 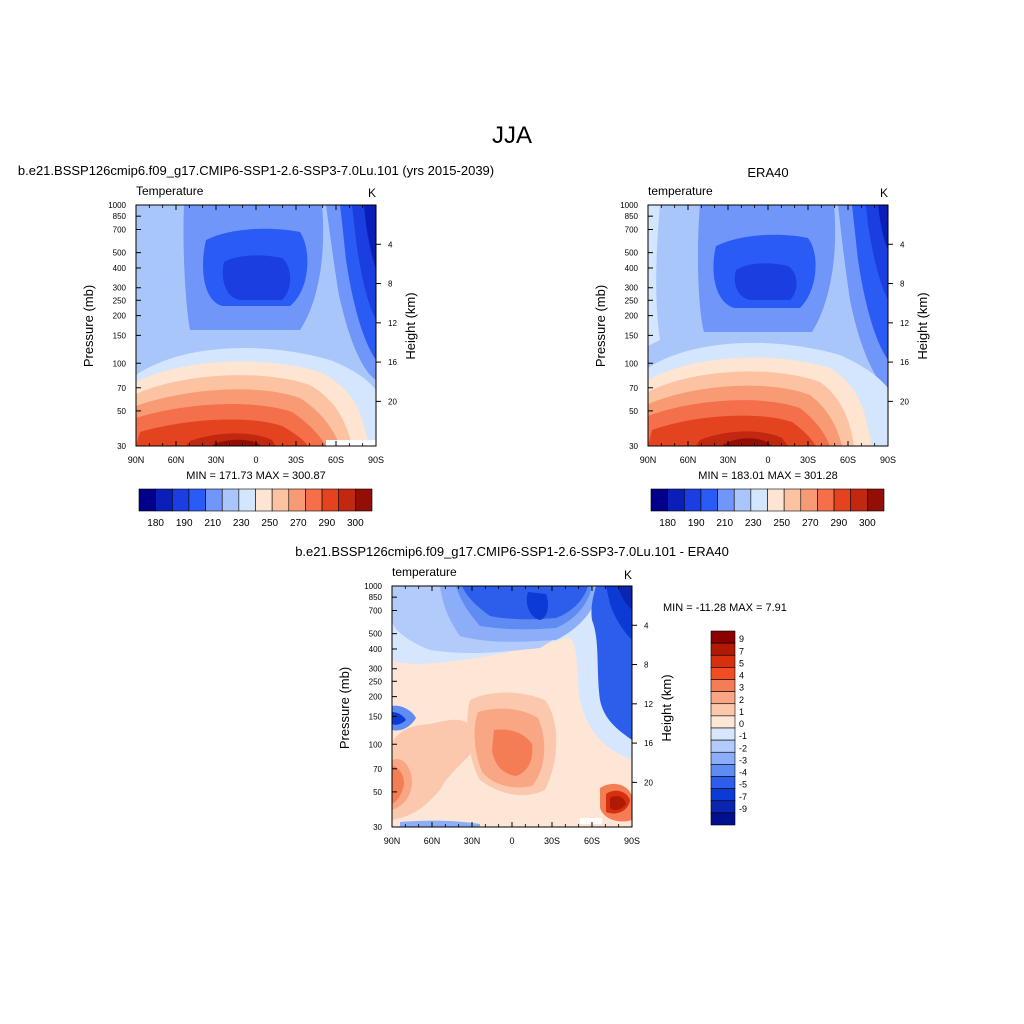 What do you see at coordinates (743, 760) in the screenshot?
I see `colorbar-label: -3` at bounding box center [743, 760].